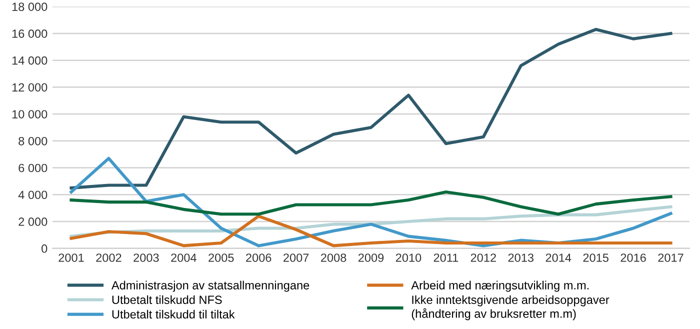 The image size is (700, 329). I want to click on legend-label: Ikke inntektsgivende arbeidsoppgaver (håndtering av bruksretter m.m), so click(511, 307).